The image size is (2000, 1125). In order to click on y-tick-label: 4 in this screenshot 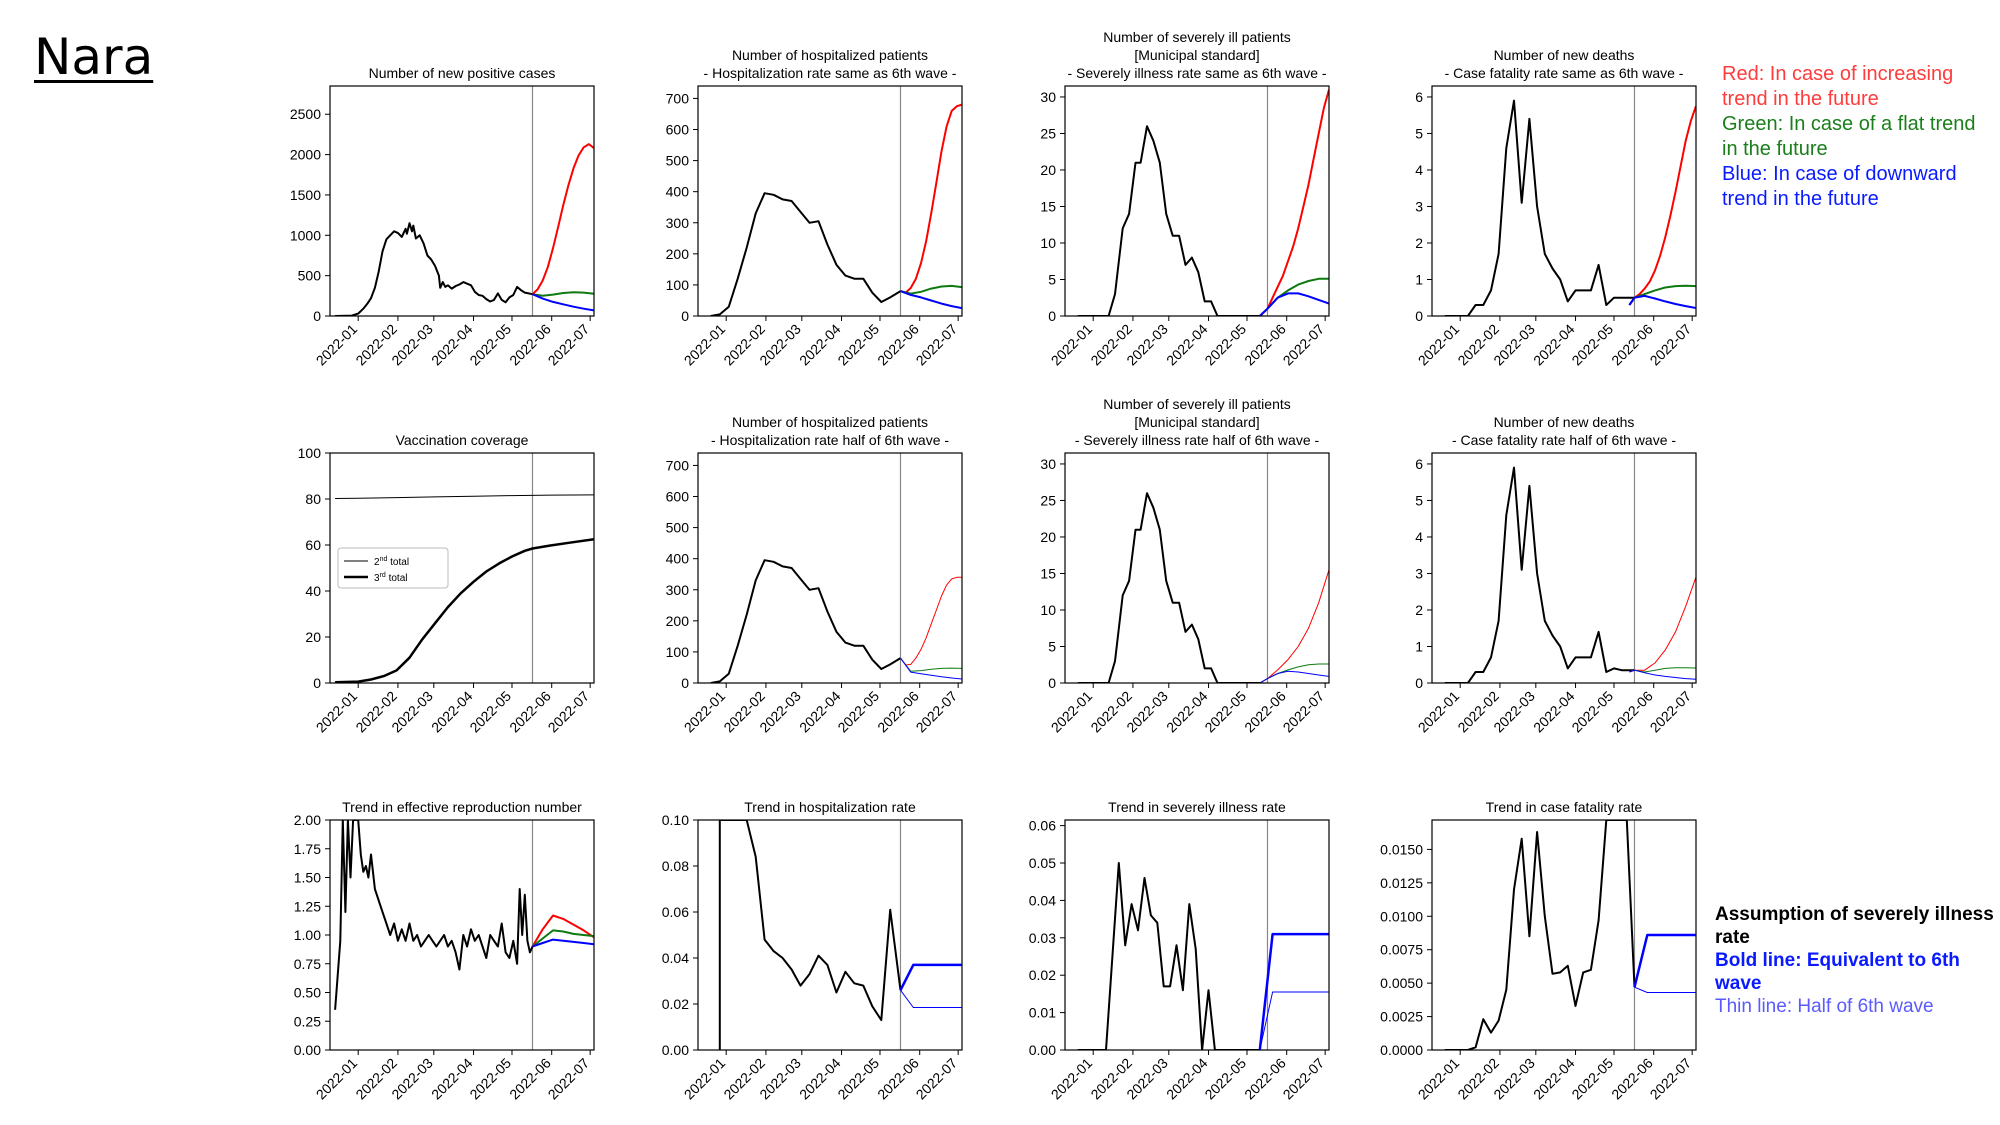, I will do `click(1419, 537)`.